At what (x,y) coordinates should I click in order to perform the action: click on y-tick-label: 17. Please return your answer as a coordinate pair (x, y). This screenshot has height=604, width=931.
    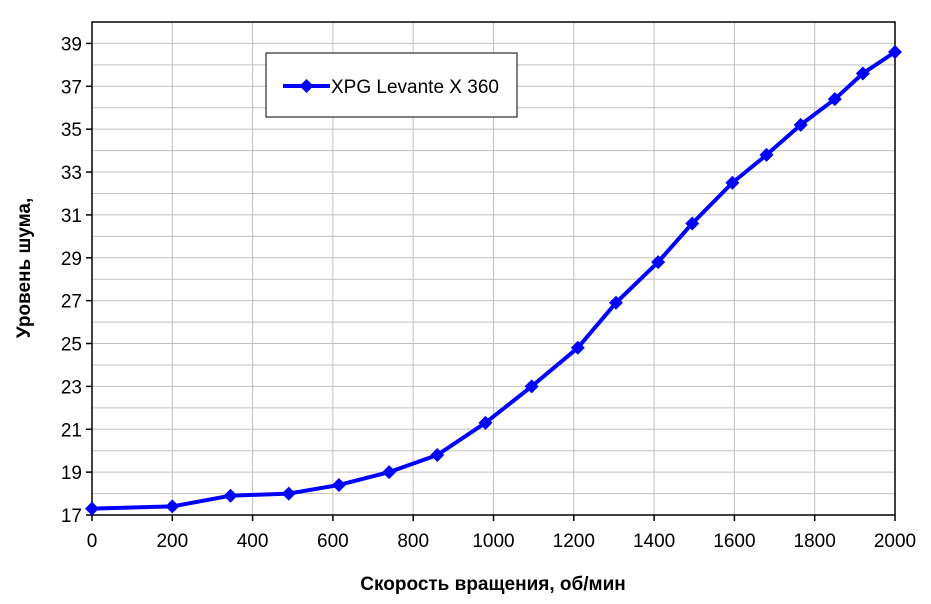
    Looking at the image, I should click on (71, 516).